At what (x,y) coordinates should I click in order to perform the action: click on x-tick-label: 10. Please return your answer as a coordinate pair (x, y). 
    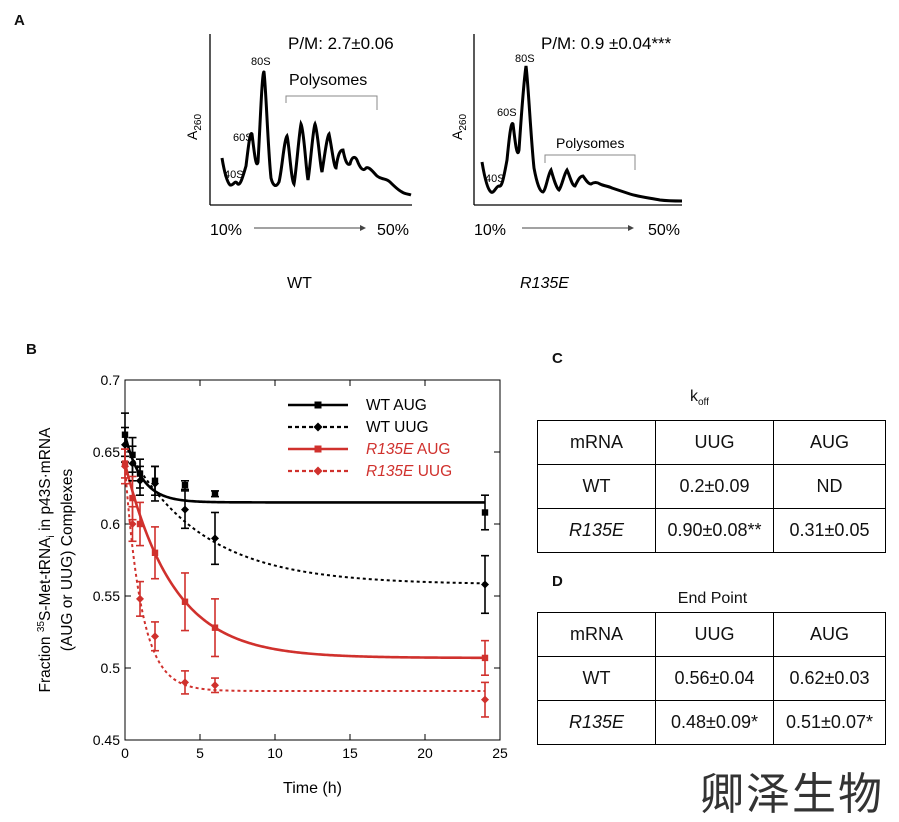
    Looking at the image, I should click on (275, 753).